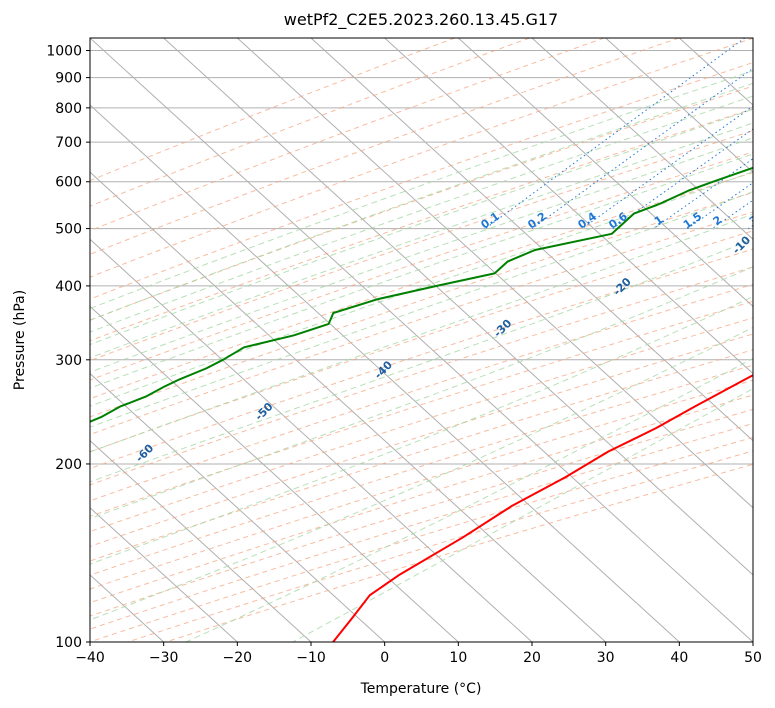  I want to click on dry-adiabat-label: -30, so click(502, 327).